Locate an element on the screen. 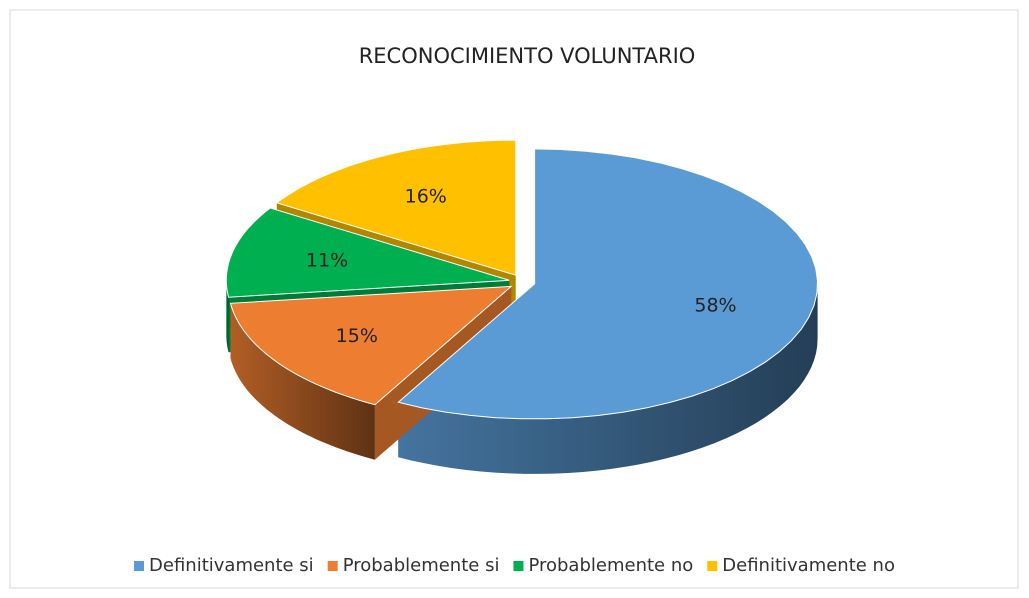 Image resolution: width=1029 pixels, height=598 pixels. data-label: 15% is located at coordinates (357, 336).